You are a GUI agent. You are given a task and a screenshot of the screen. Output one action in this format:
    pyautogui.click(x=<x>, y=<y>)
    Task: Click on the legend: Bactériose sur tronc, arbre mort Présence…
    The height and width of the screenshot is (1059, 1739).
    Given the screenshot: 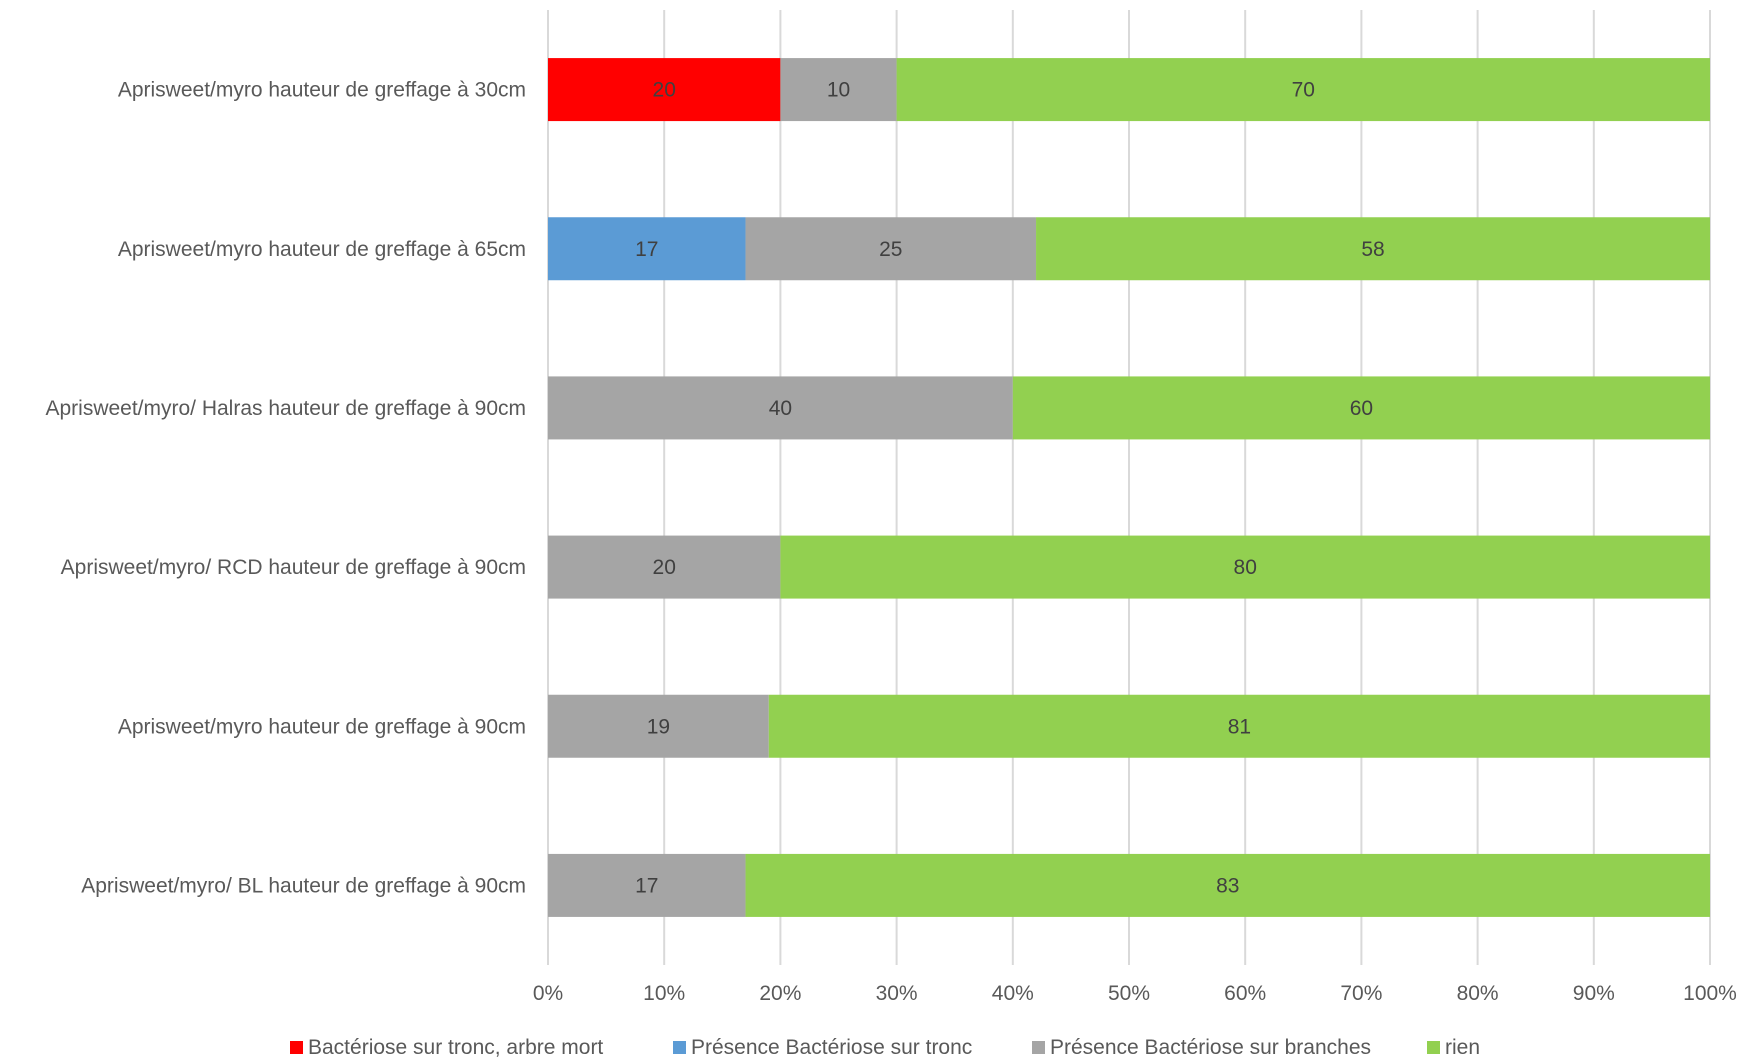 What is the action you would take?
    pyautogui.click(x=885, y=1047)
    